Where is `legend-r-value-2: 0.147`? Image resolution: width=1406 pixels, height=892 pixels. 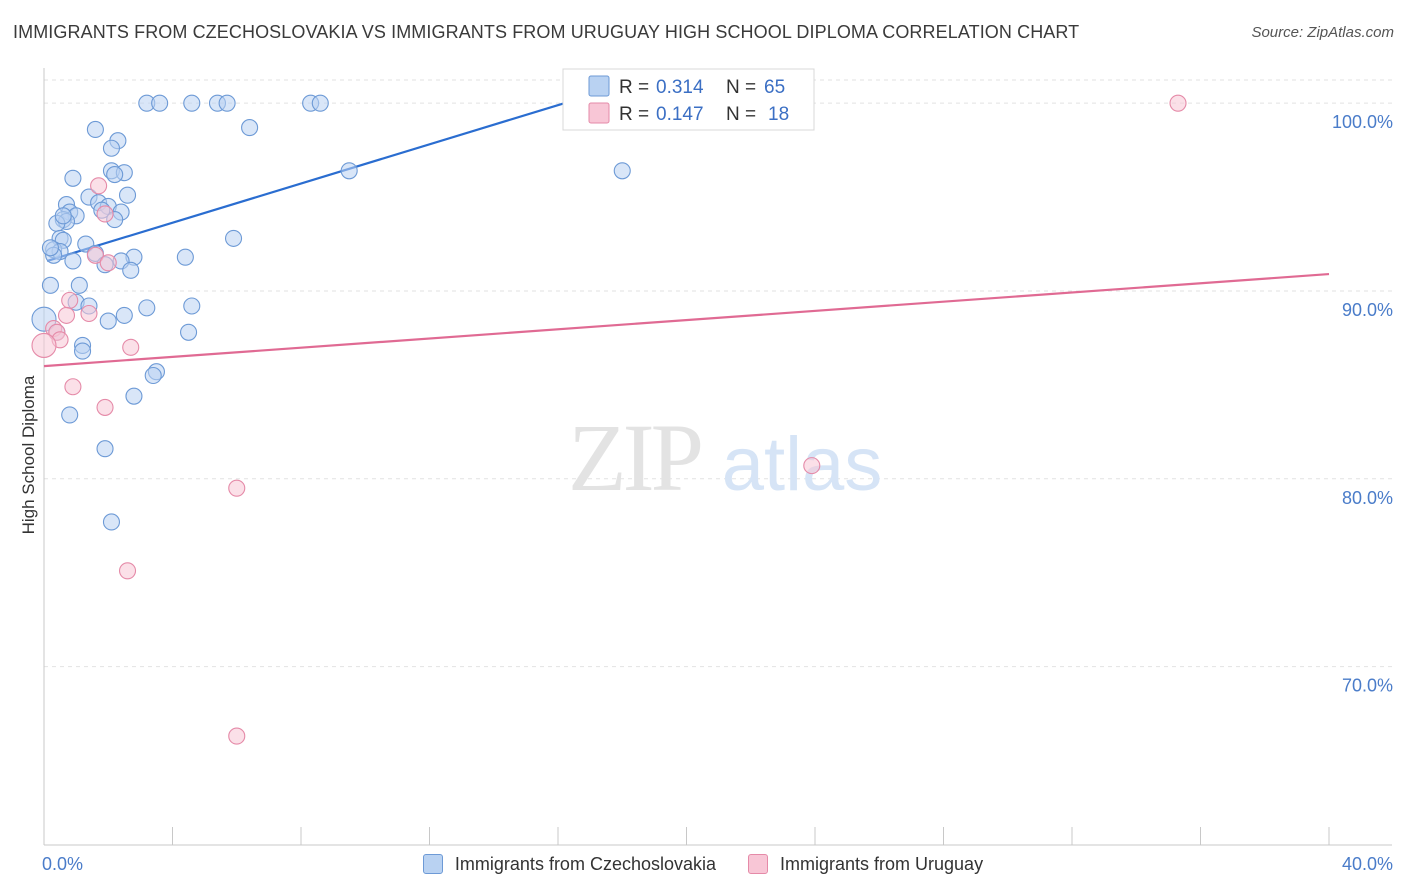 legend-r-value-2: 0.147 is located at coordinates (680, 114).